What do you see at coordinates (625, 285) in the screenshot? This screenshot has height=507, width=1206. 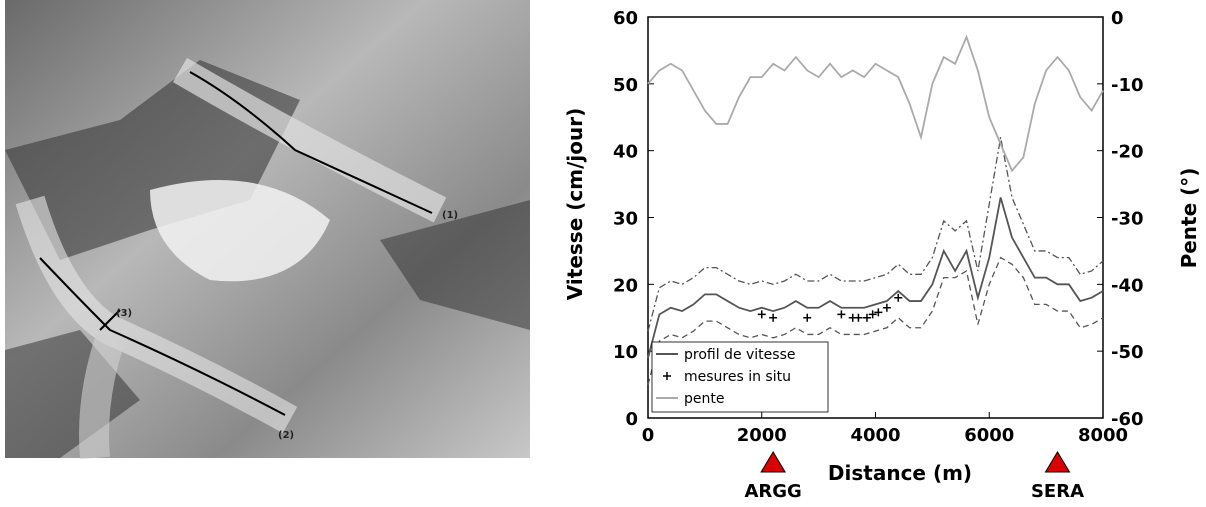 I see `y-tick-label: 20` at bounding box center [625, 285].